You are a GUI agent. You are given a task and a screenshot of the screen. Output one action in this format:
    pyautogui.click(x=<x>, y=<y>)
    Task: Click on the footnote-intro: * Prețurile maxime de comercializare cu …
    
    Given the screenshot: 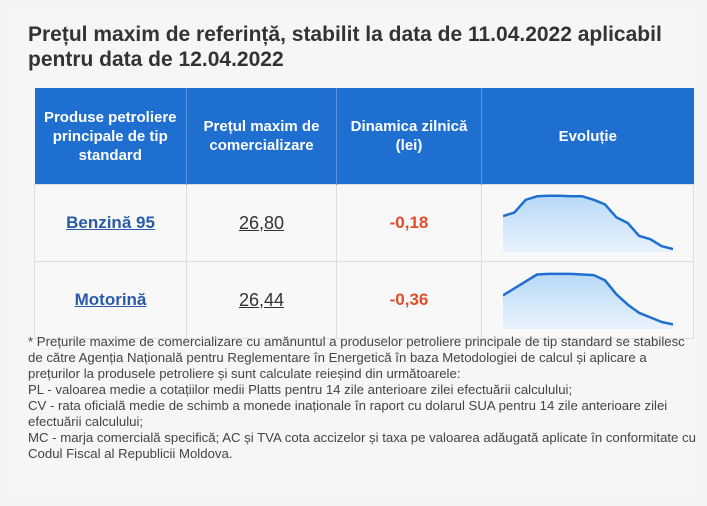 What is the action you would take?
    pyautogui.click(x=356, y=357)
    